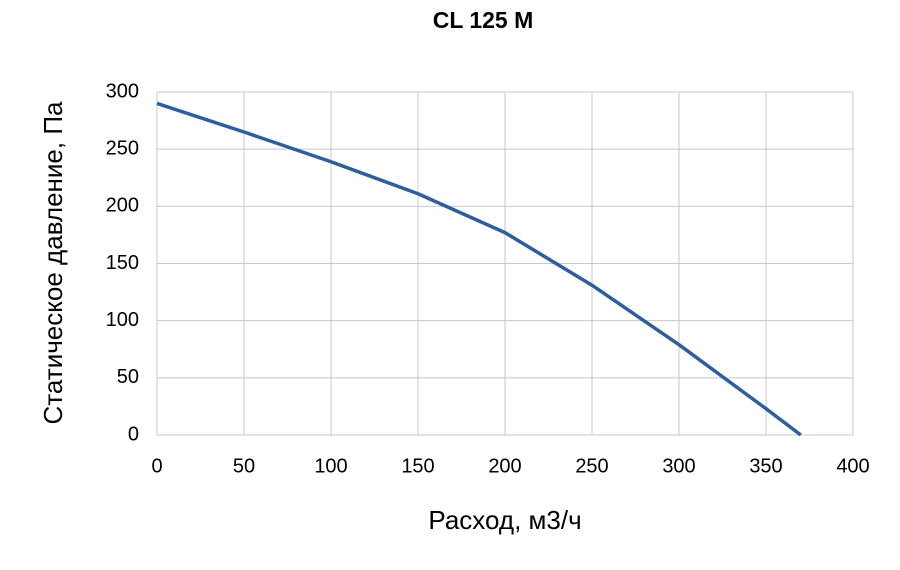 The image size is (900, 570). Describe the element at coordinates (417, 466) in the screenshot. I see `x-tick-label: 150` at that location.